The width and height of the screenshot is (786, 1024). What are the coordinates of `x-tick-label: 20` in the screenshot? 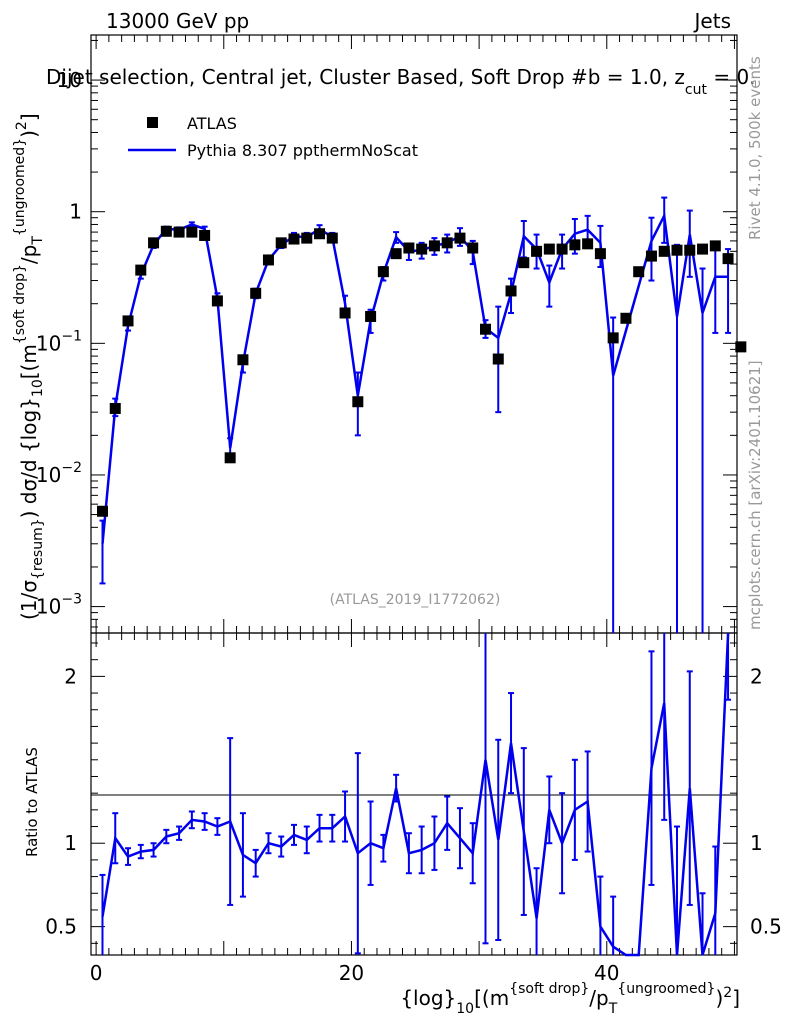 It's located at (351, 973).